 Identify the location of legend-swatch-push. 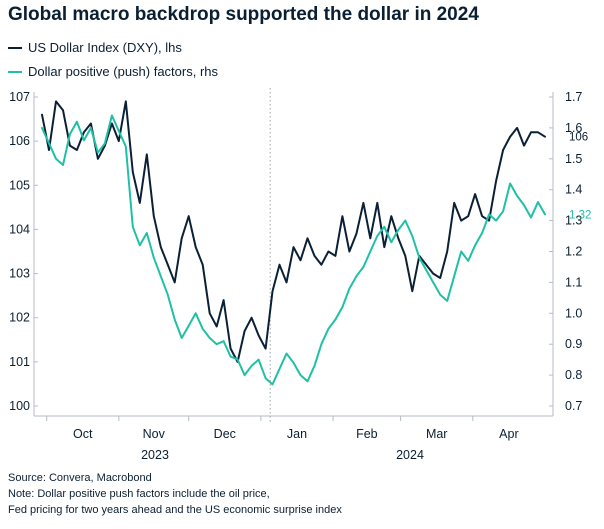
(15, 71).